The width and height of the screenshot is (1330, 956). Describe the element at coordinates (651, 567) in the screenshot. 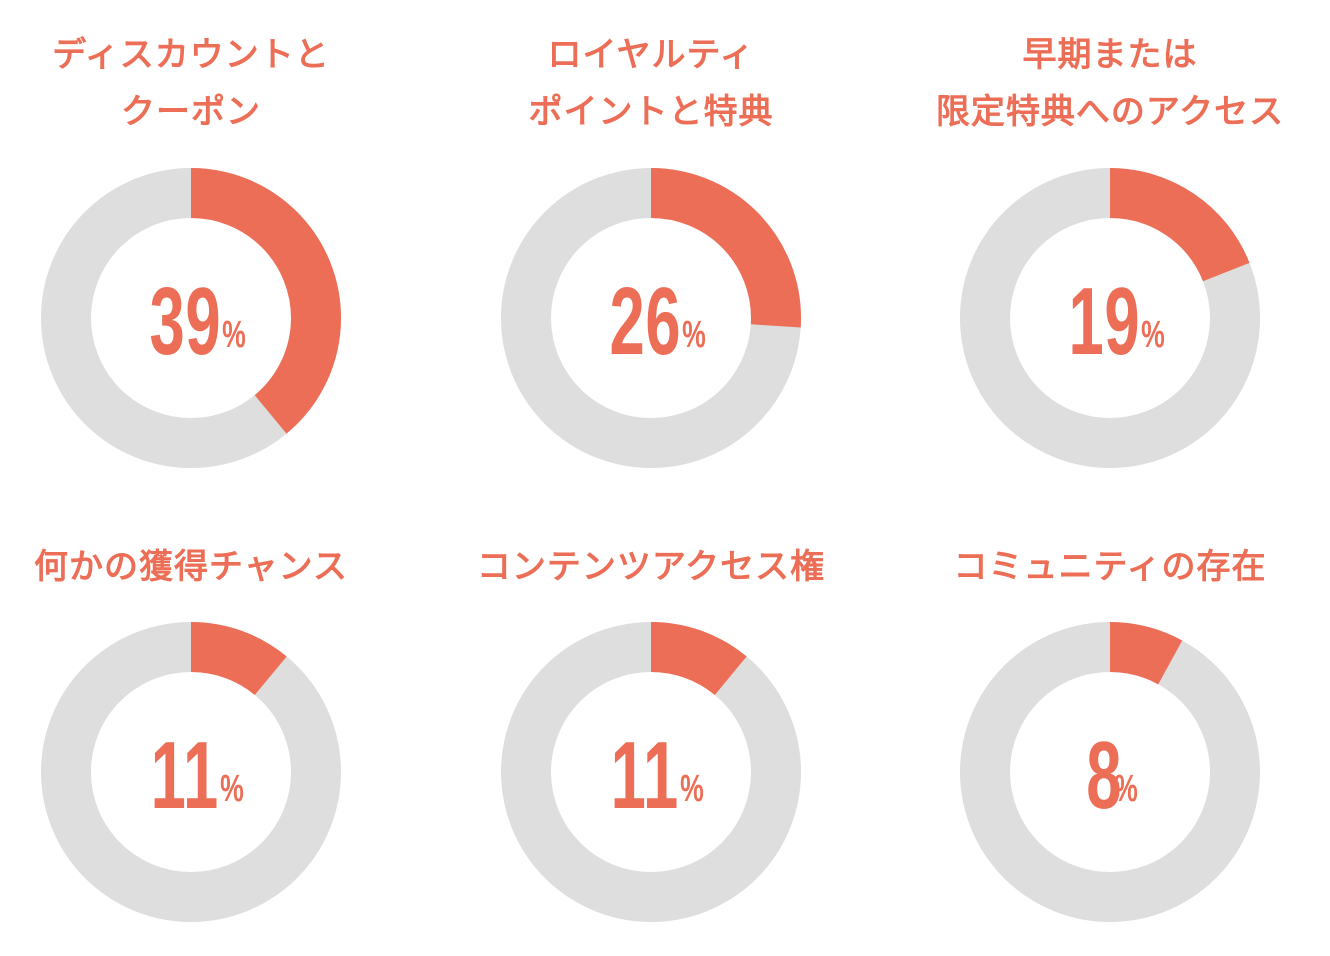

I see `donut-title: コンテンツアクセス権` at that location.